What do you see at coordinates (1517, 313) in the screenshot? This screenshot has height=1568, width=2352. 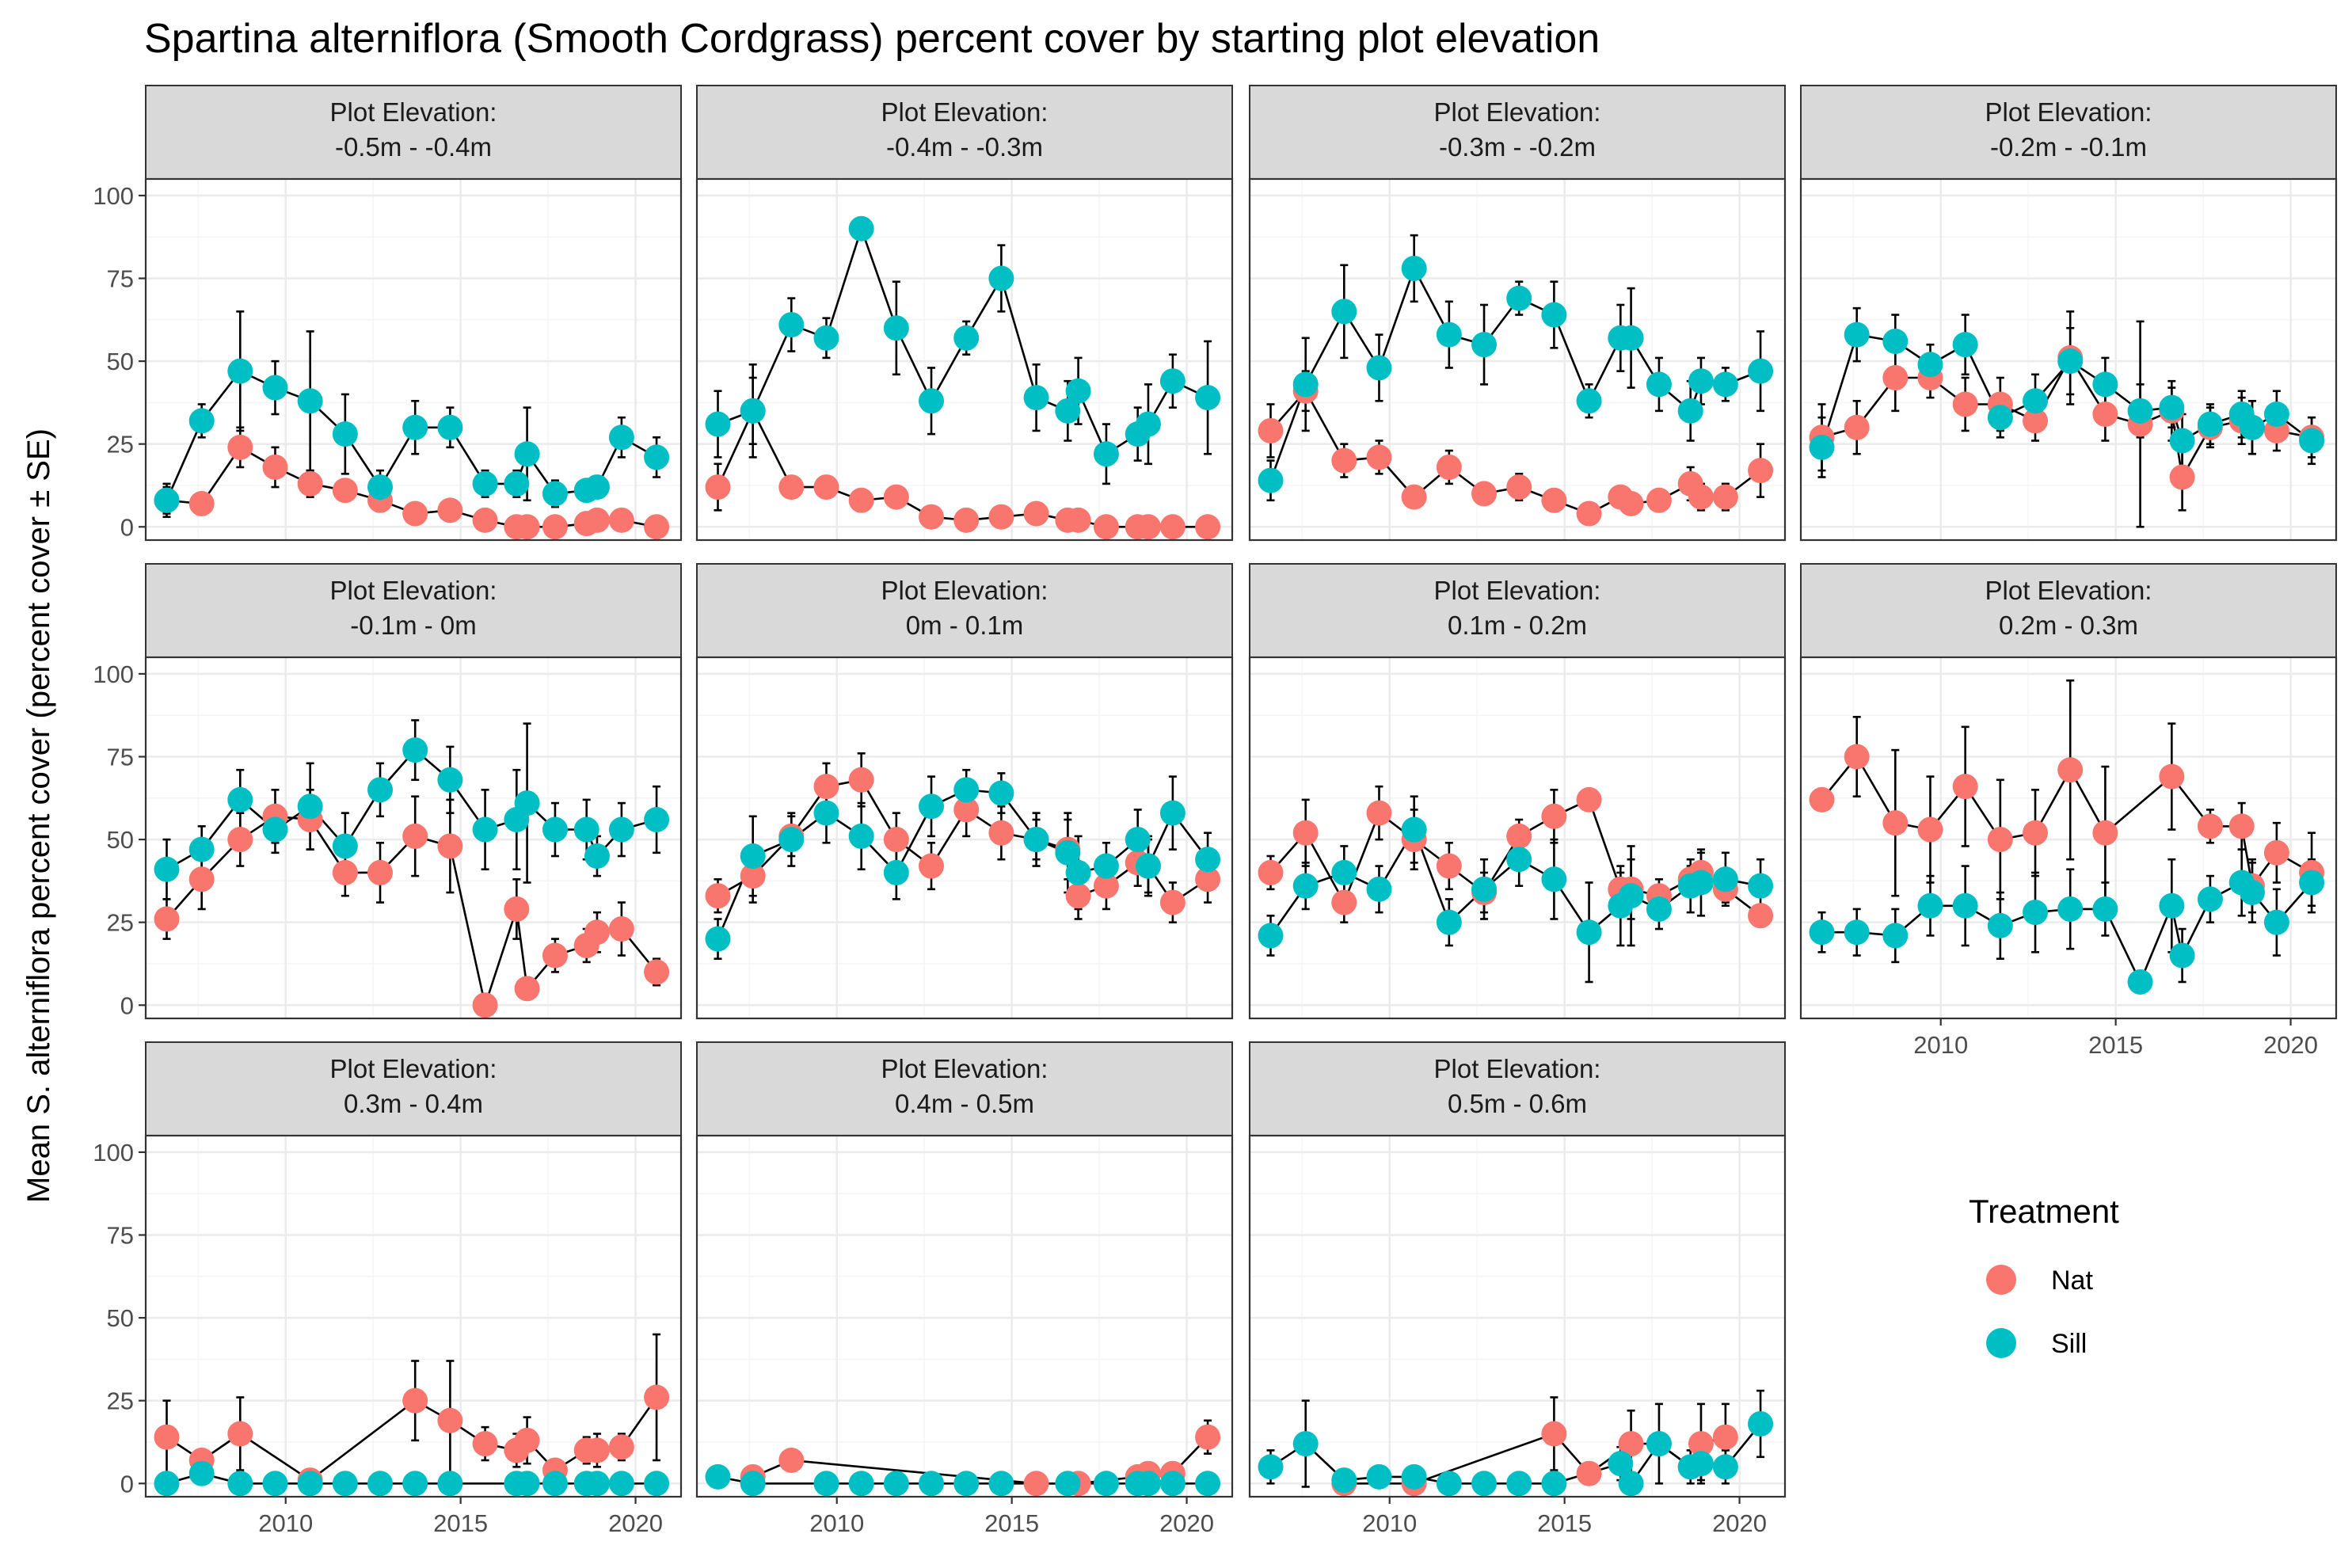 I see `facet-panel: Plot Elevation: -0.3m - -0.2m` at bounding box center [1517, 313].